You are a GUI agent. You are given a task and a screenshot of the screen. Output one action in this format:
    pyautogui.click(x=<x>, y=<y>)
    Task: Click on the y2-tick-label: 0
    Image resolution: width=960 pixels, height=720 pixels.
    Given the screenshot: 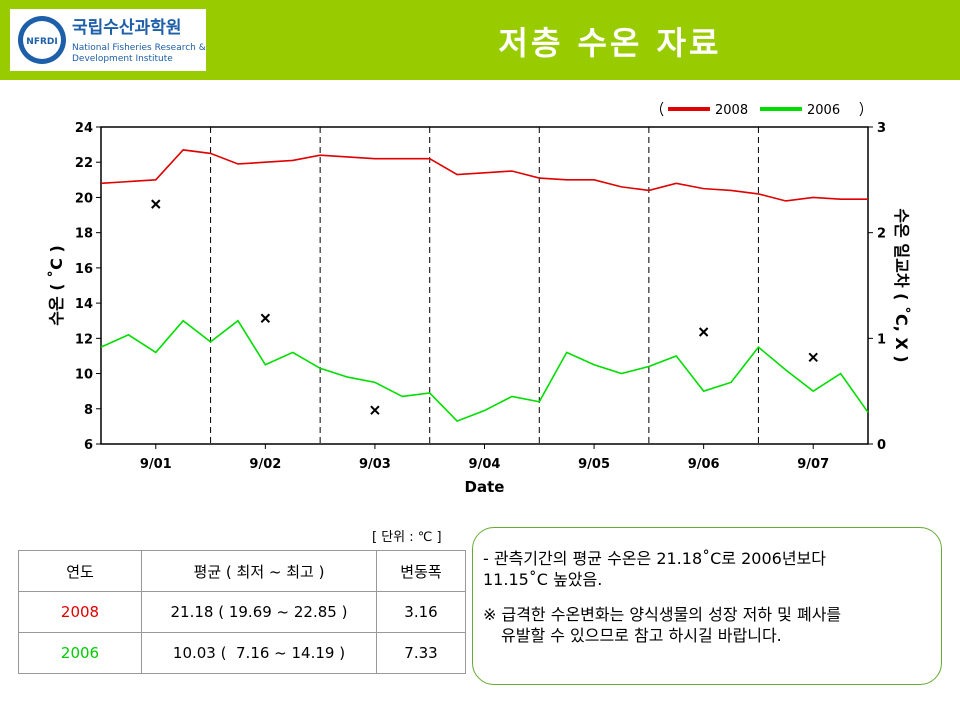 What is the action you would take?
    pyautogui.click(x=881, y=445)
    